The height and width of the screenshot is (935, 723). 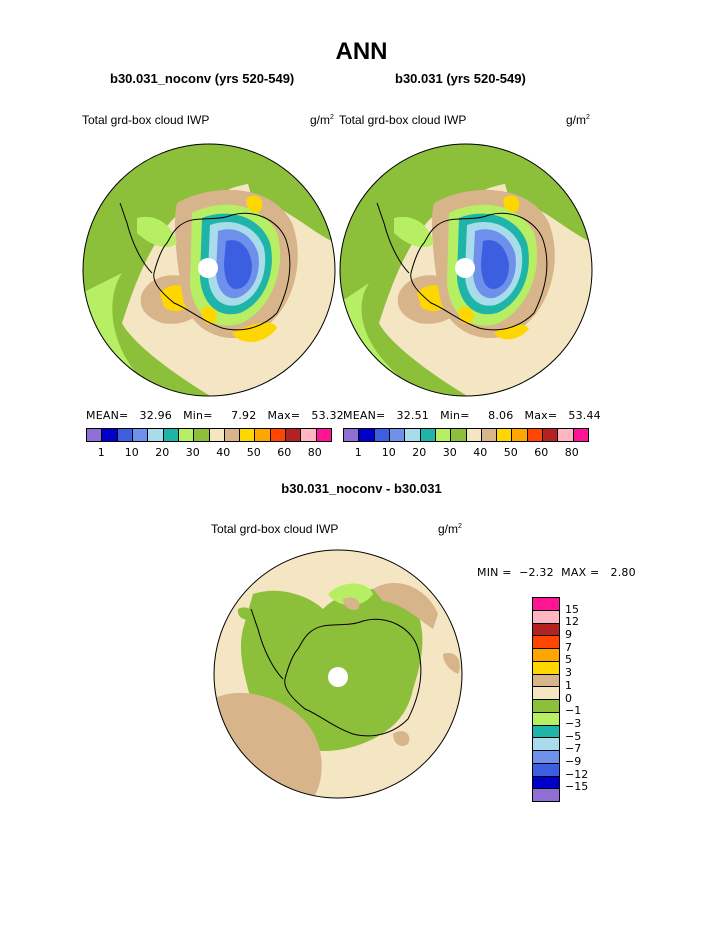 What do you see at coordinates (573, 723) in the screenshot?
I see `diff-colorbar-label: −3` at bounding box center [573, 723].